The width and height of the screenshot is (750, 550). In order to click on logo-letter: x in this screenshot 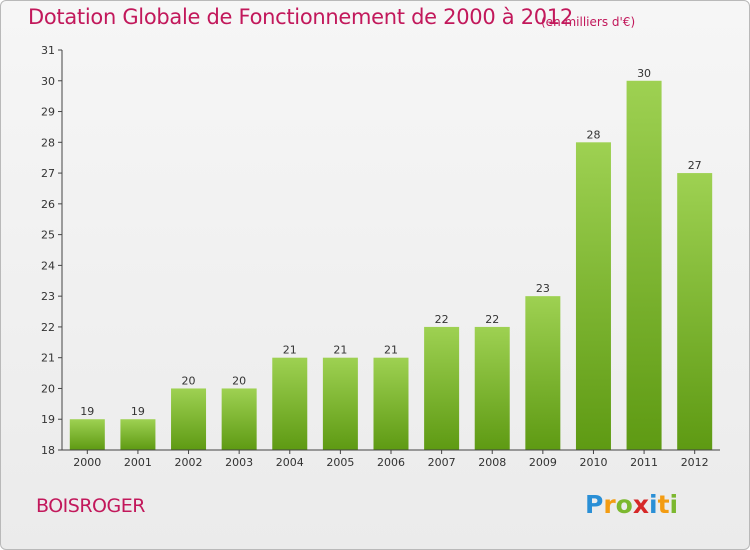, I will do `click(640, 504)`.